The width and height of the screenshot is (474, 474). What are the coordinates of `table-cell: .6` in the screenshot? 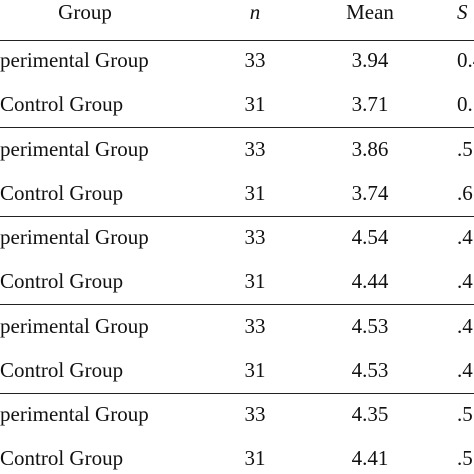 It's located at (465, 192).